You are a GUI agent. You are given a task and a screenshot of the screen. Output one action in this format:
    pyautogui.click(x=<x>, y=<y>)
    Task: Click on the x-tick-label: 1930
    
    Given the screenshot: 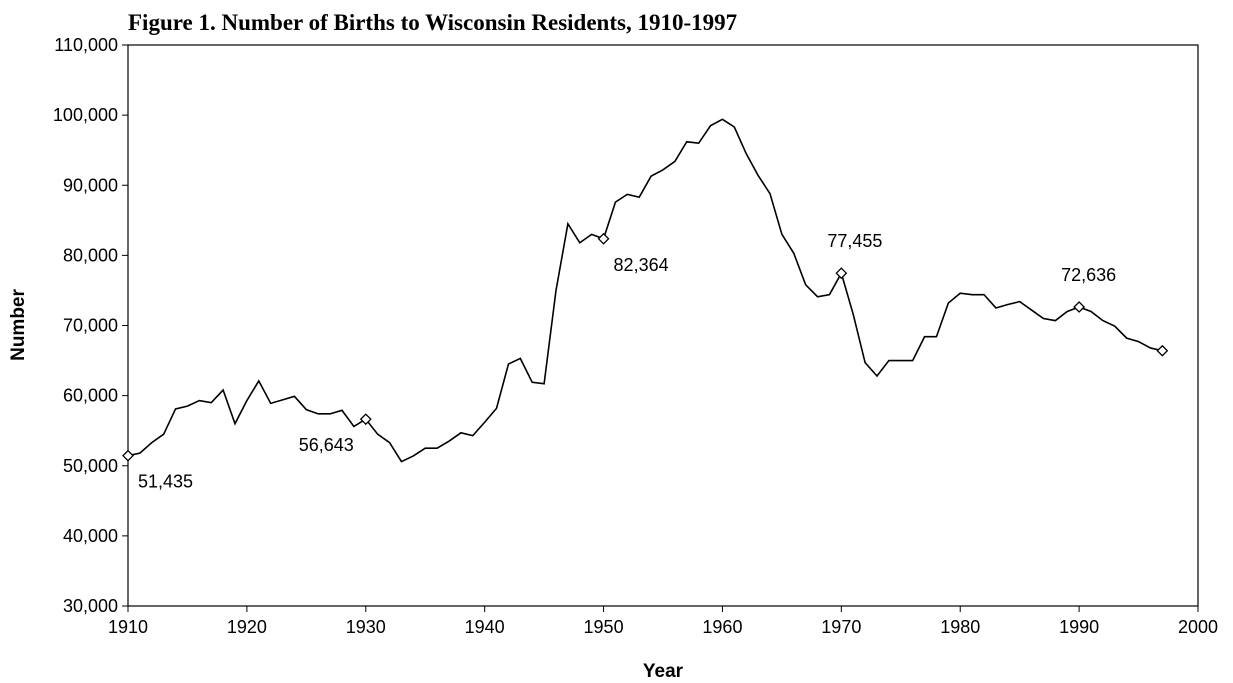 What is the action you would take?
    pyautogui.click(x=366, y=627)
    